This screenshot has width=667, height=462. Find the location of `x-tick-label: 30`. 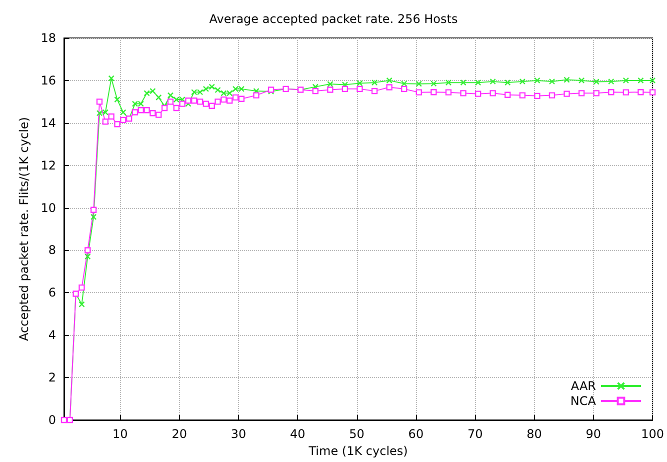

x-tick-label: 30 is located at coordinates (238, 434).